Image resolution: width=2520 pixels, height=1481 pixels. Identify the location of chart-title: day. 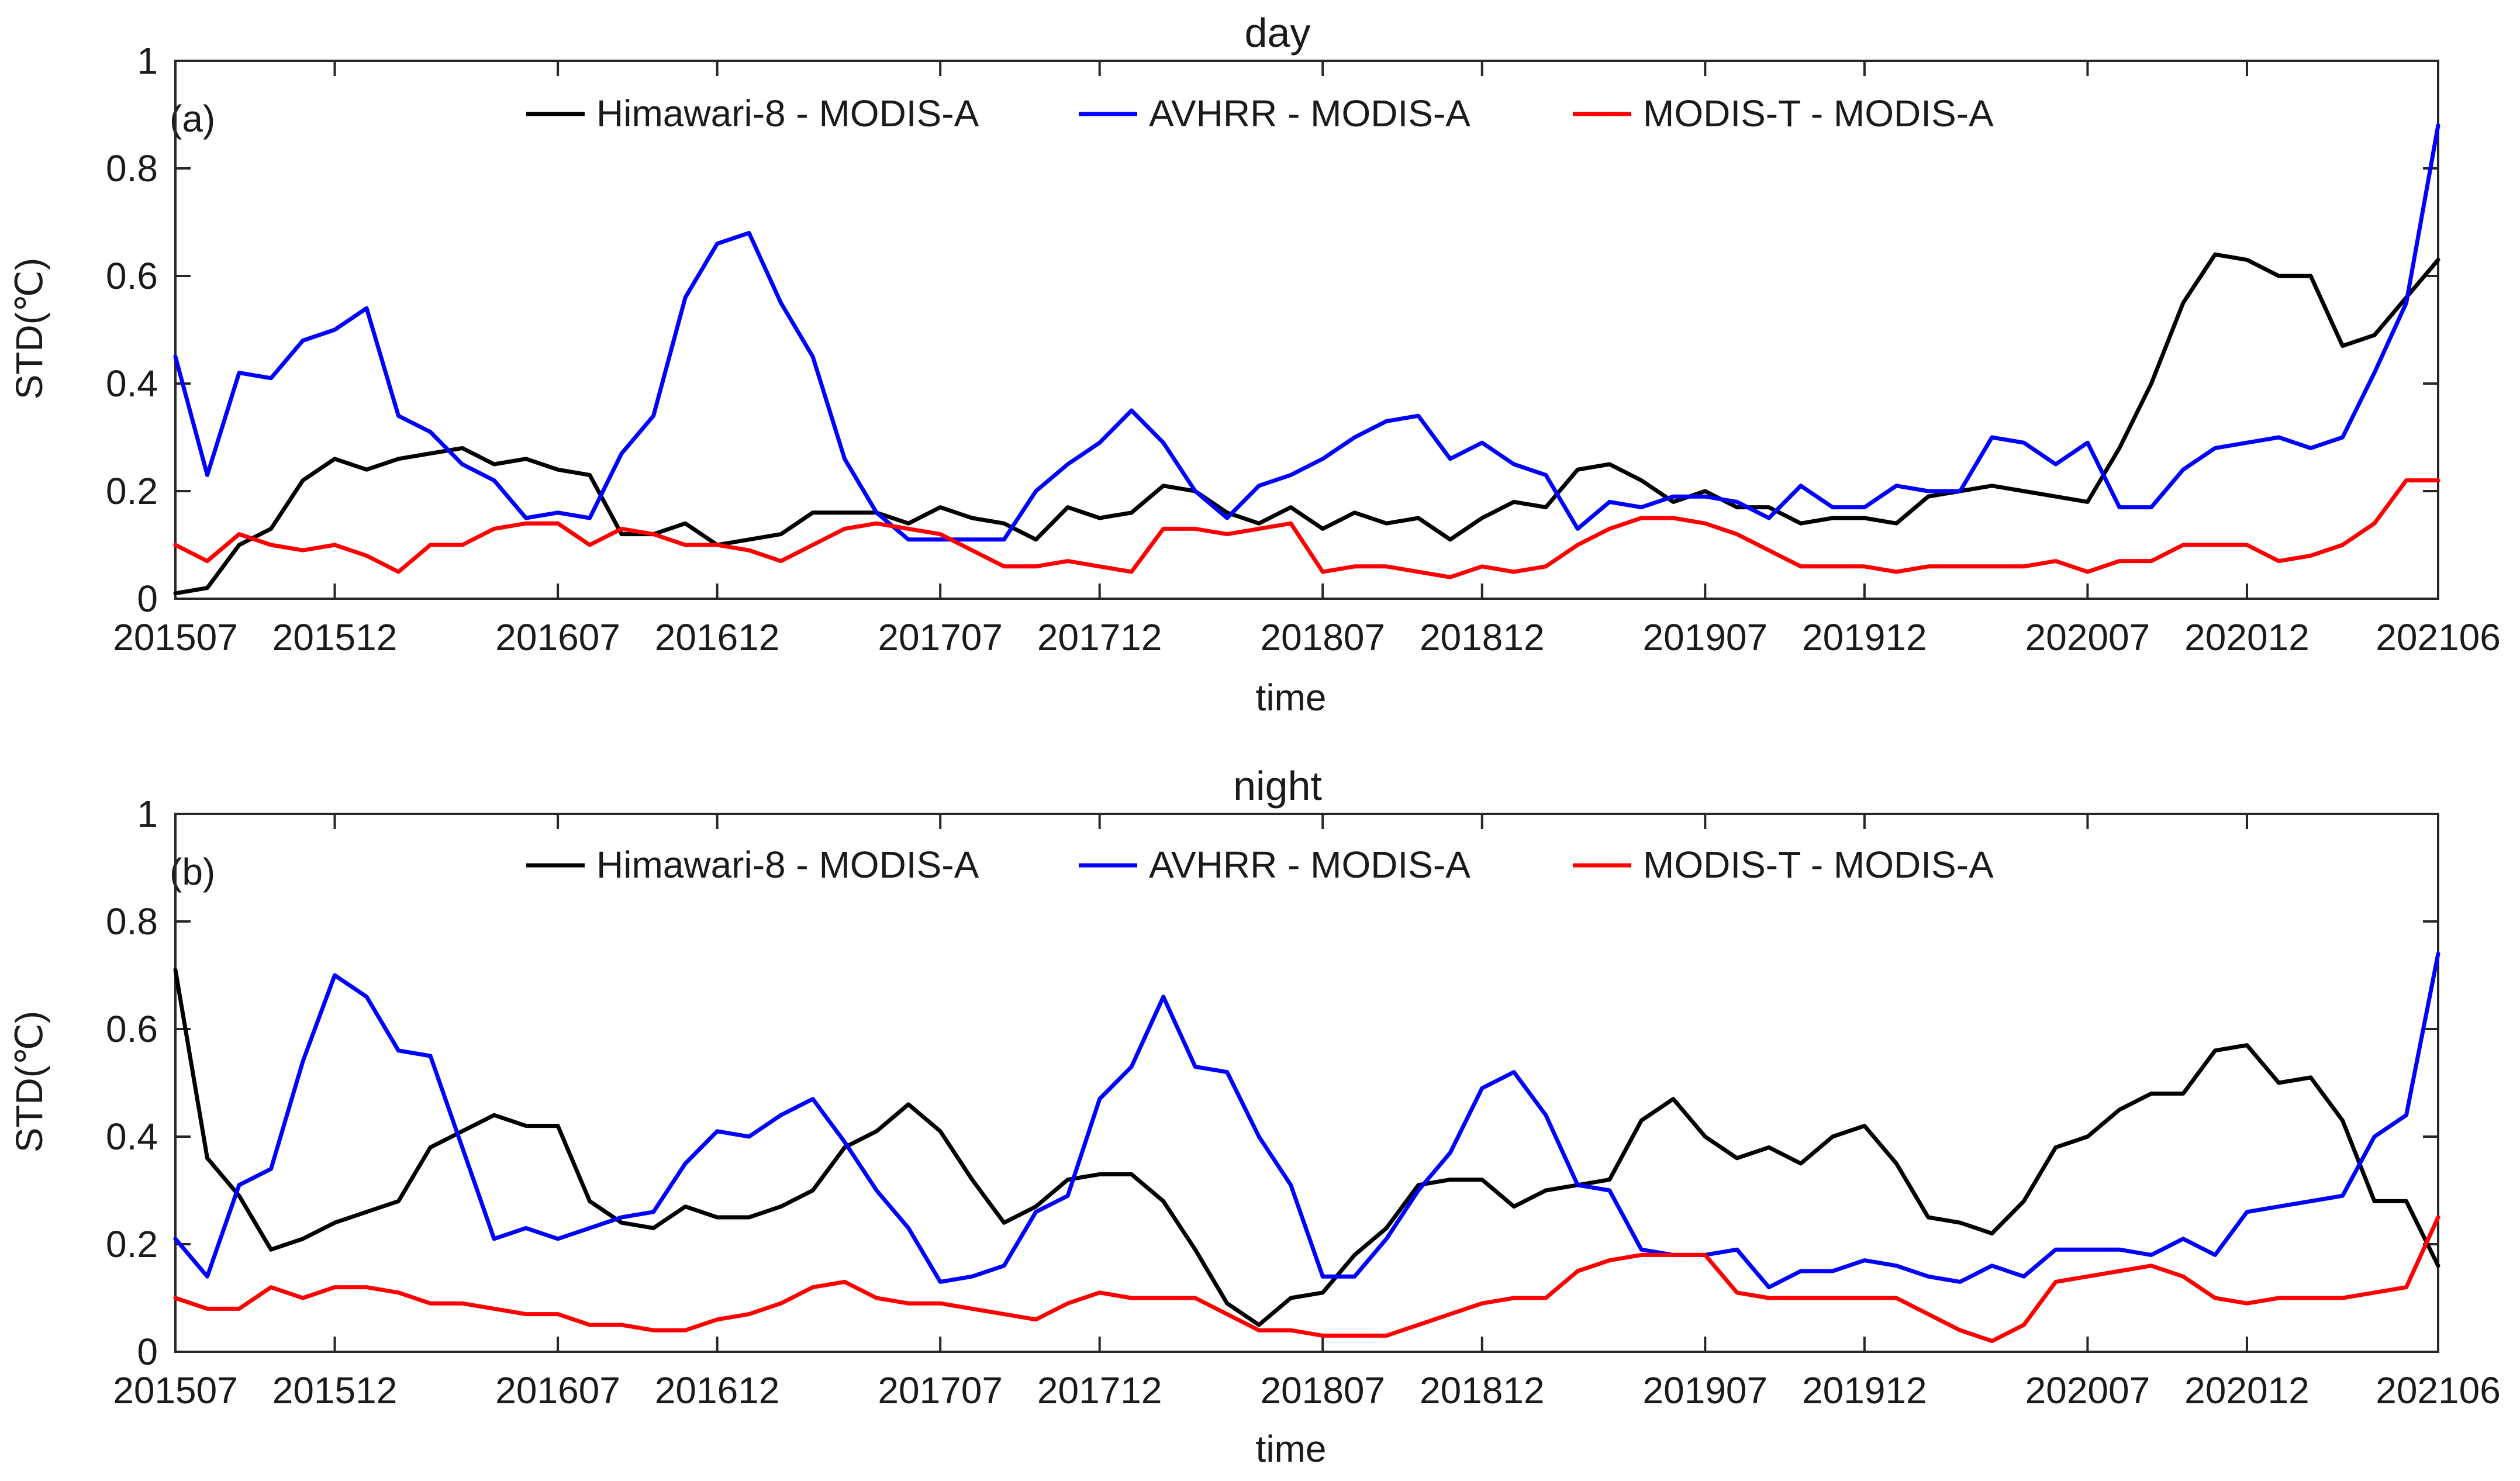
(1278, 33).